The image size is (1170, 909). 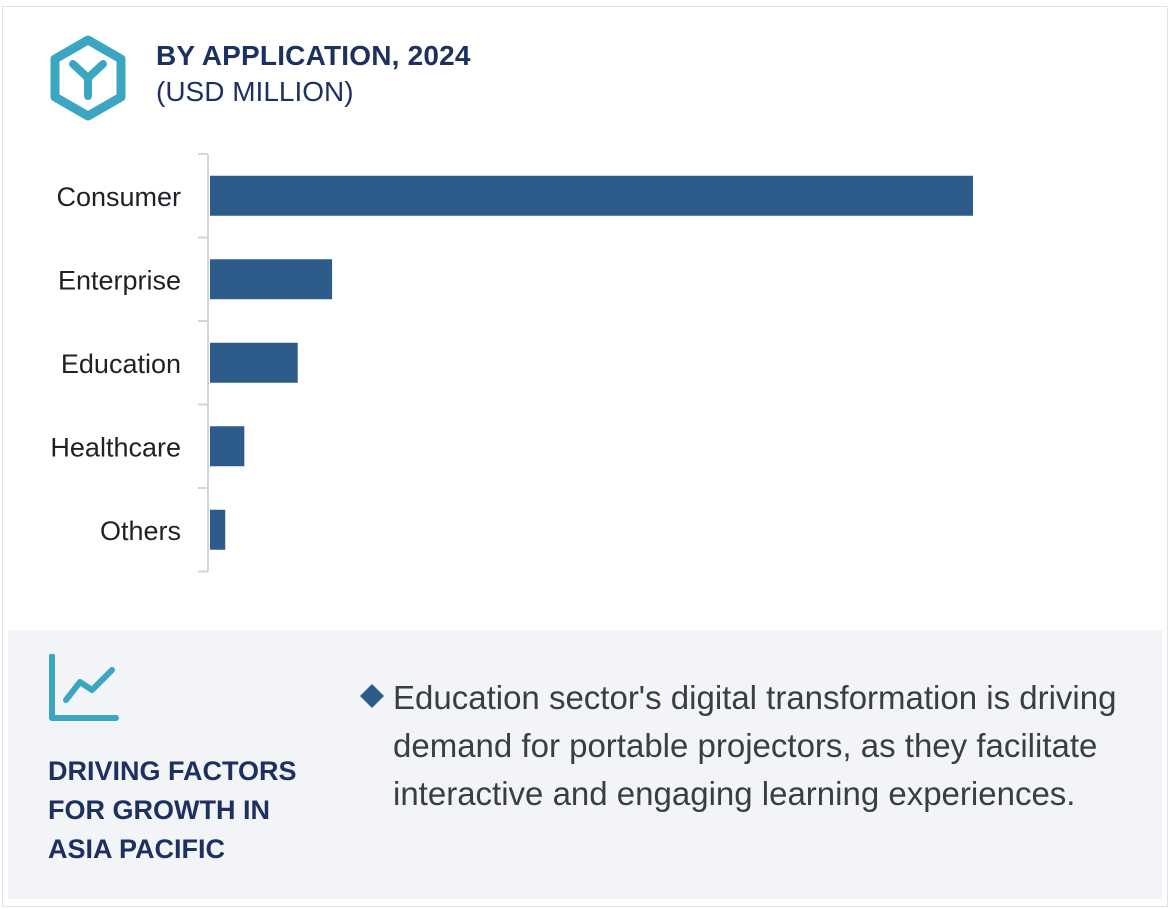 I want to click on bar-consumer, so click(x=591, y=195).